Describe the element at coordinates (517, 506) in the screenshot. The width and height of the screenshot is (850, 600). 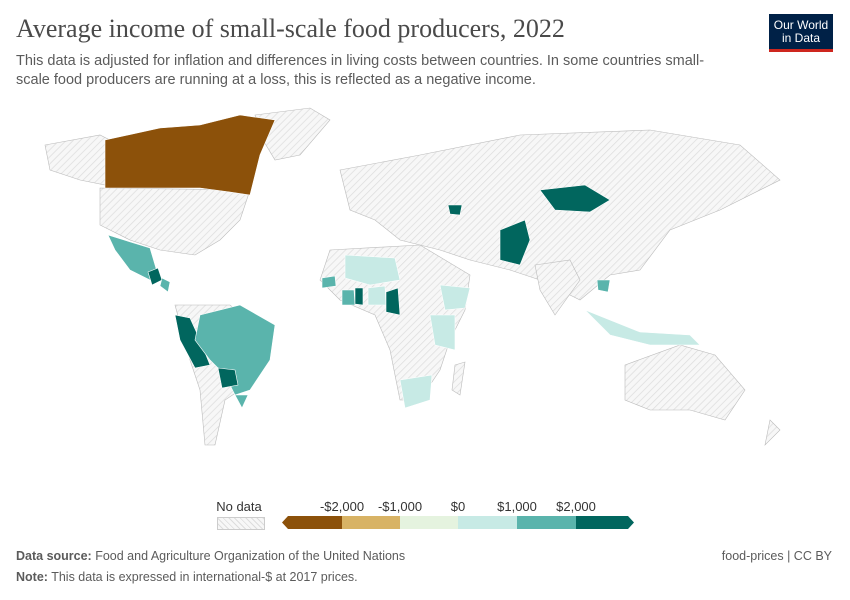
I see `legend-tick: $1,000` at that location.